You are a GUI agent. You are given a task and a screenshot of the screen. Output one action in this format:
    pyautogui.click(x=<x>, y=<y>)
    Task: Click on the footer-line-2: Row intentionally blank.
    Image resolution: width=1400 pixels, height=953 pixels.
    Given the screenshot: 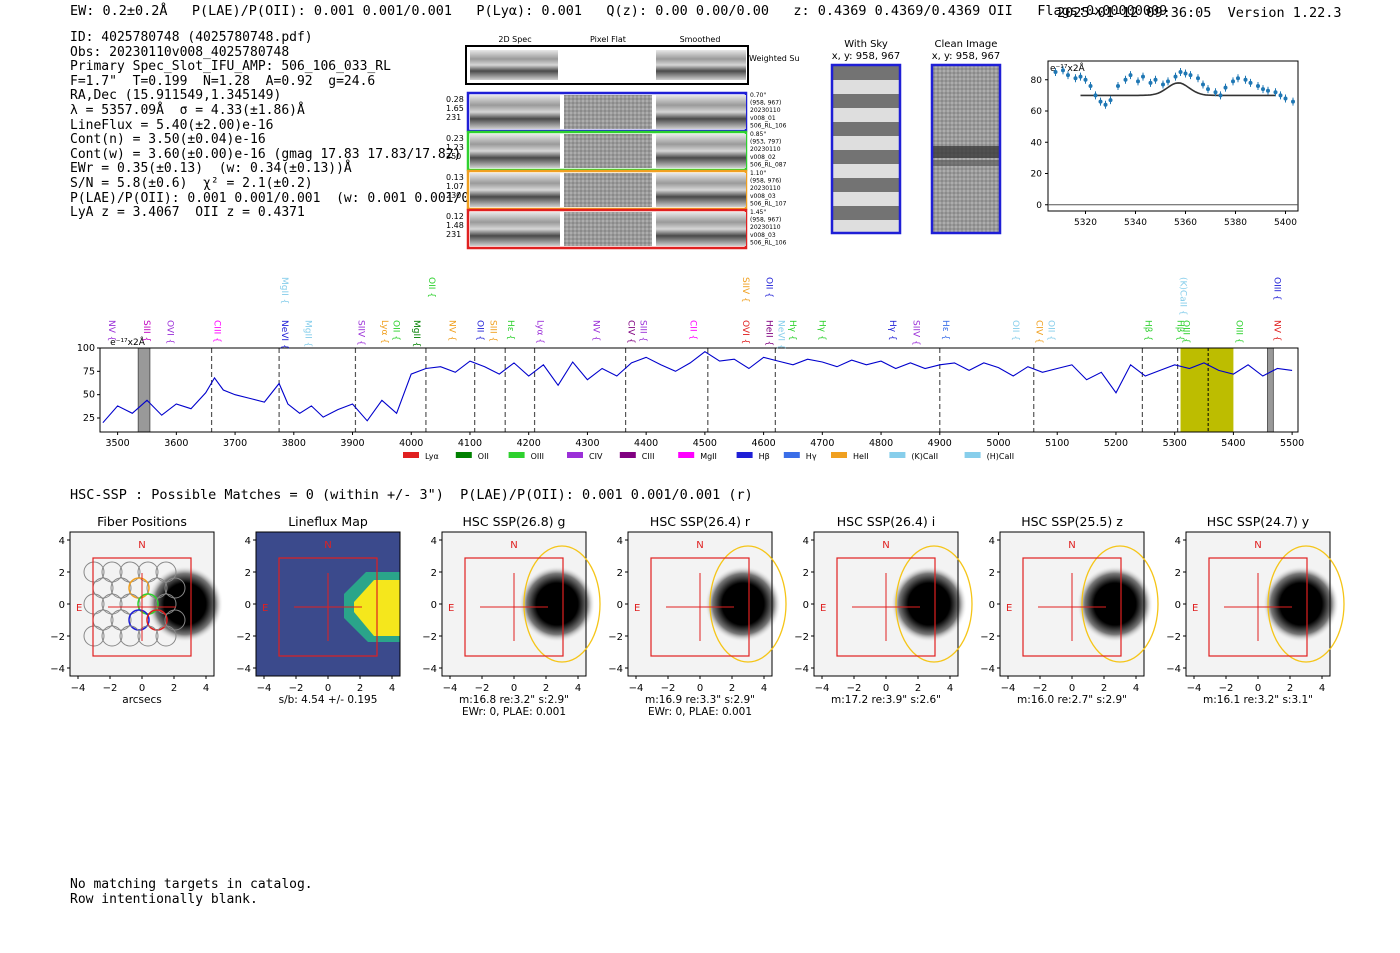 What is the action you would take?
    pyautogui.click(x=164, y=899)
    